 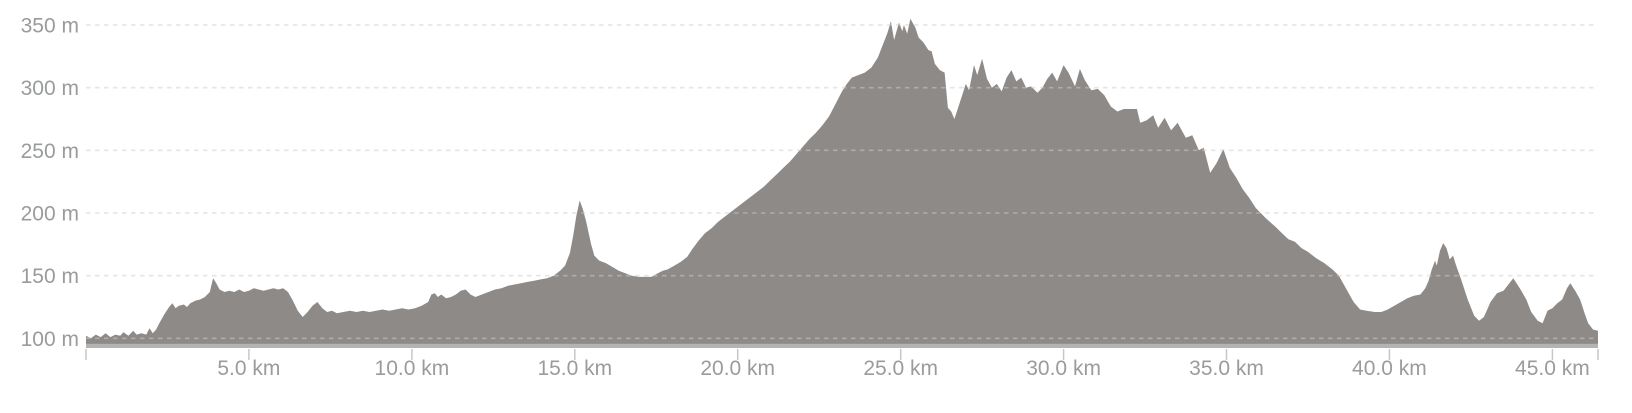 I want to click on x-tick-label: 20.0 km, so click(x=737, y=368).